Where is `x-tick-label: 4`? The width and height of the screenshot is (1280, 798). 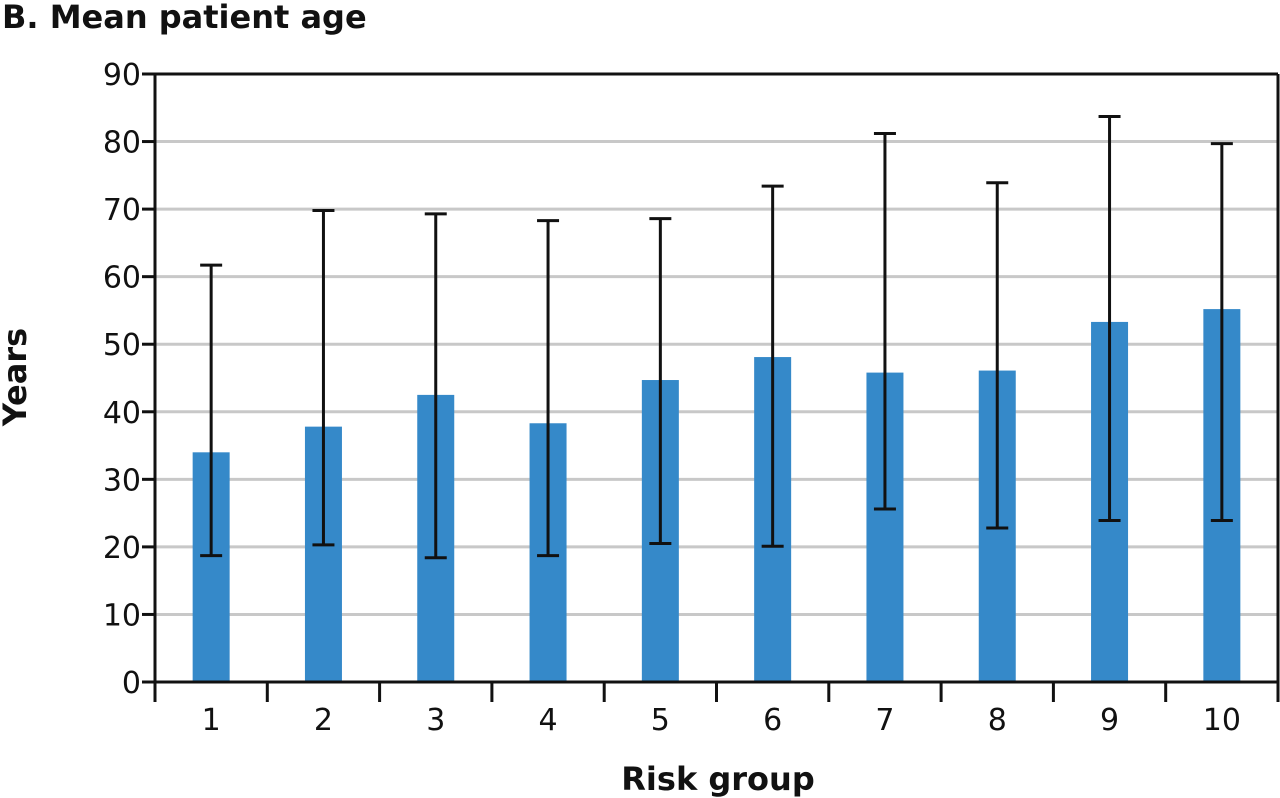 x-tick-label: 4 is located at coordinates (548, 720).